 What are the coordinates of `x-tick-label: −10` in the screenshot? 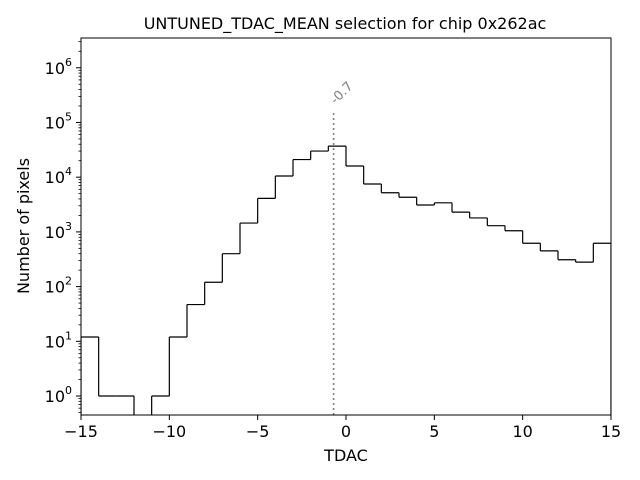 It's located at (169, 431).